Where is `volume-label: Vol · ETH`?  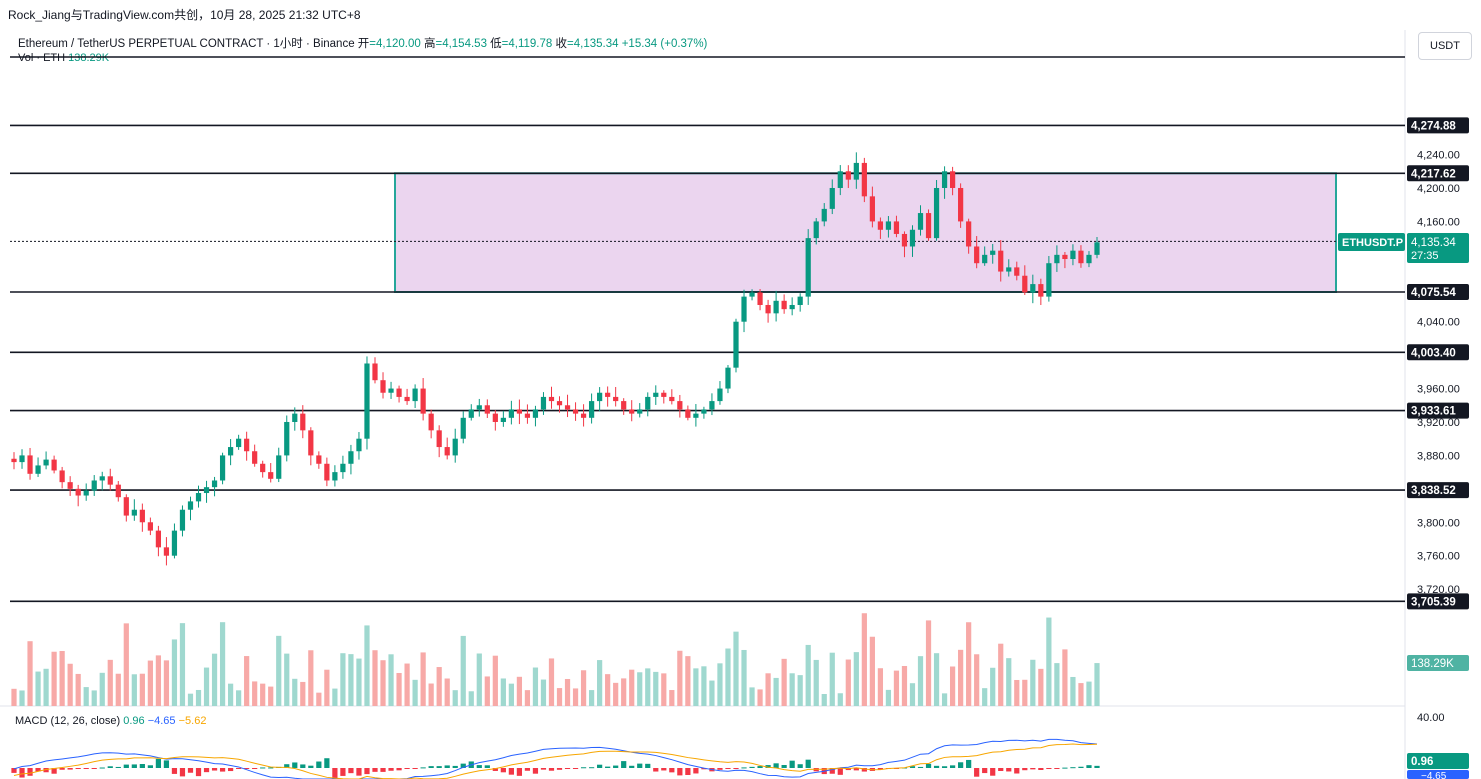 volume-label: Vol · ETH is located at coordinates (42, 58).